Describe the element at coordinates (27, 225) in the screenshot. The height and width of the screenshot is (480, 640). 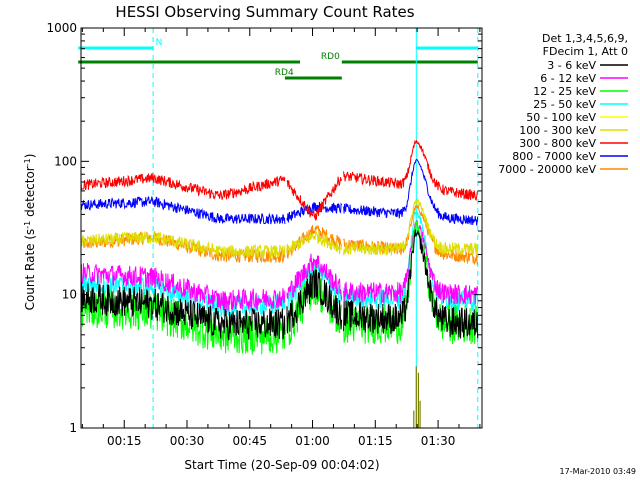
I see `y-axis-label-sup1: -1` at that location.